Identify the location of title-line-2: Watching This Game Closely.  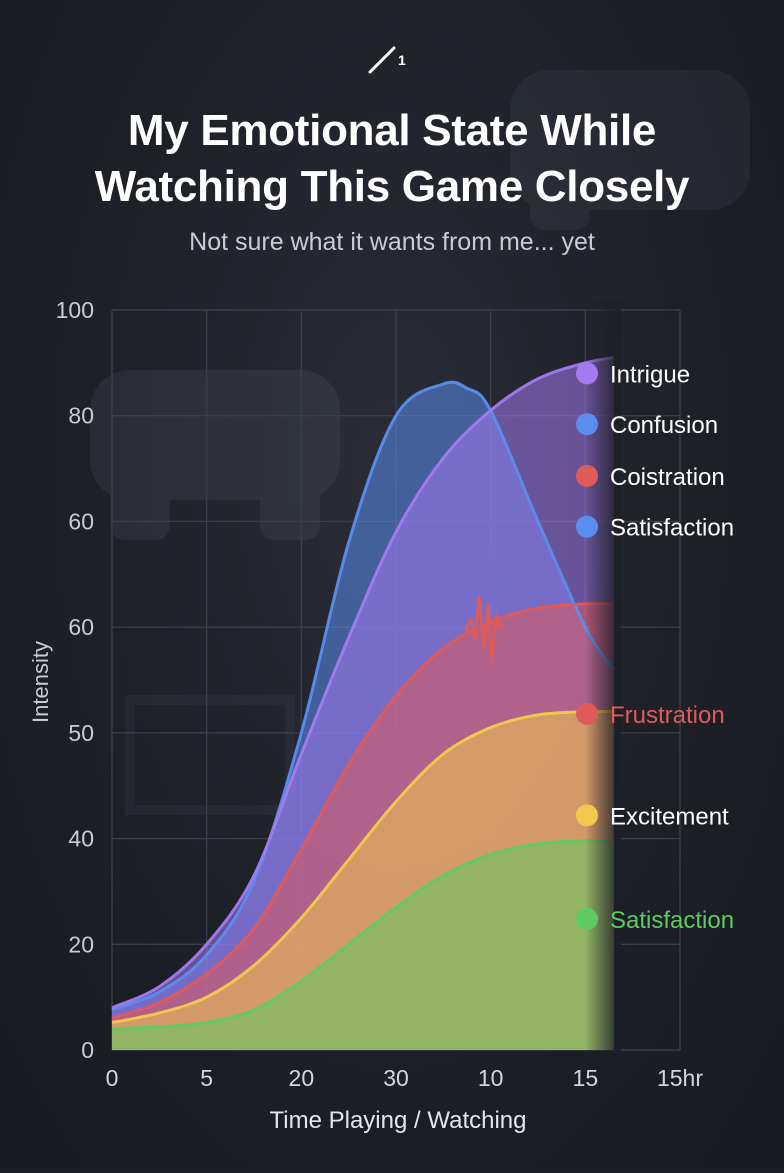
(392, 186).